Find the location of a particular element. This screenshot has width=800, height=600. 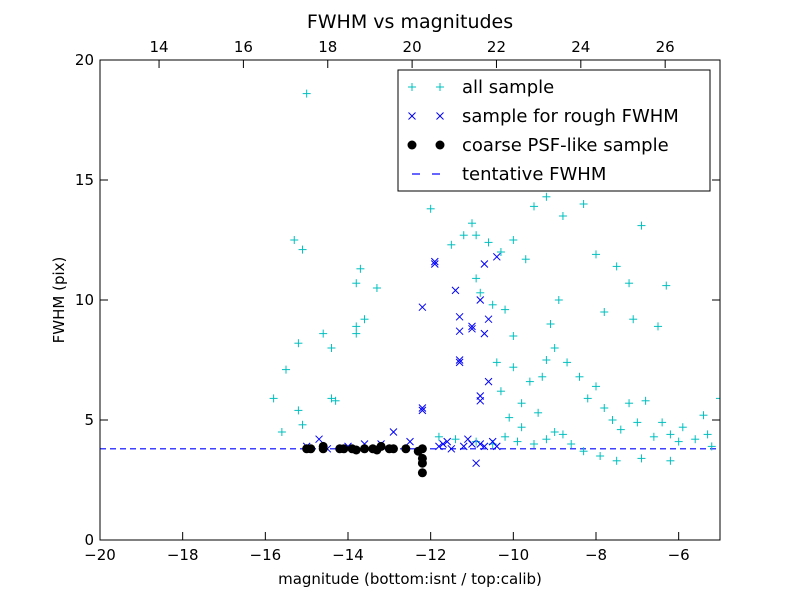

y-tick-label-2: 10 is located at coordinates (84, 300).